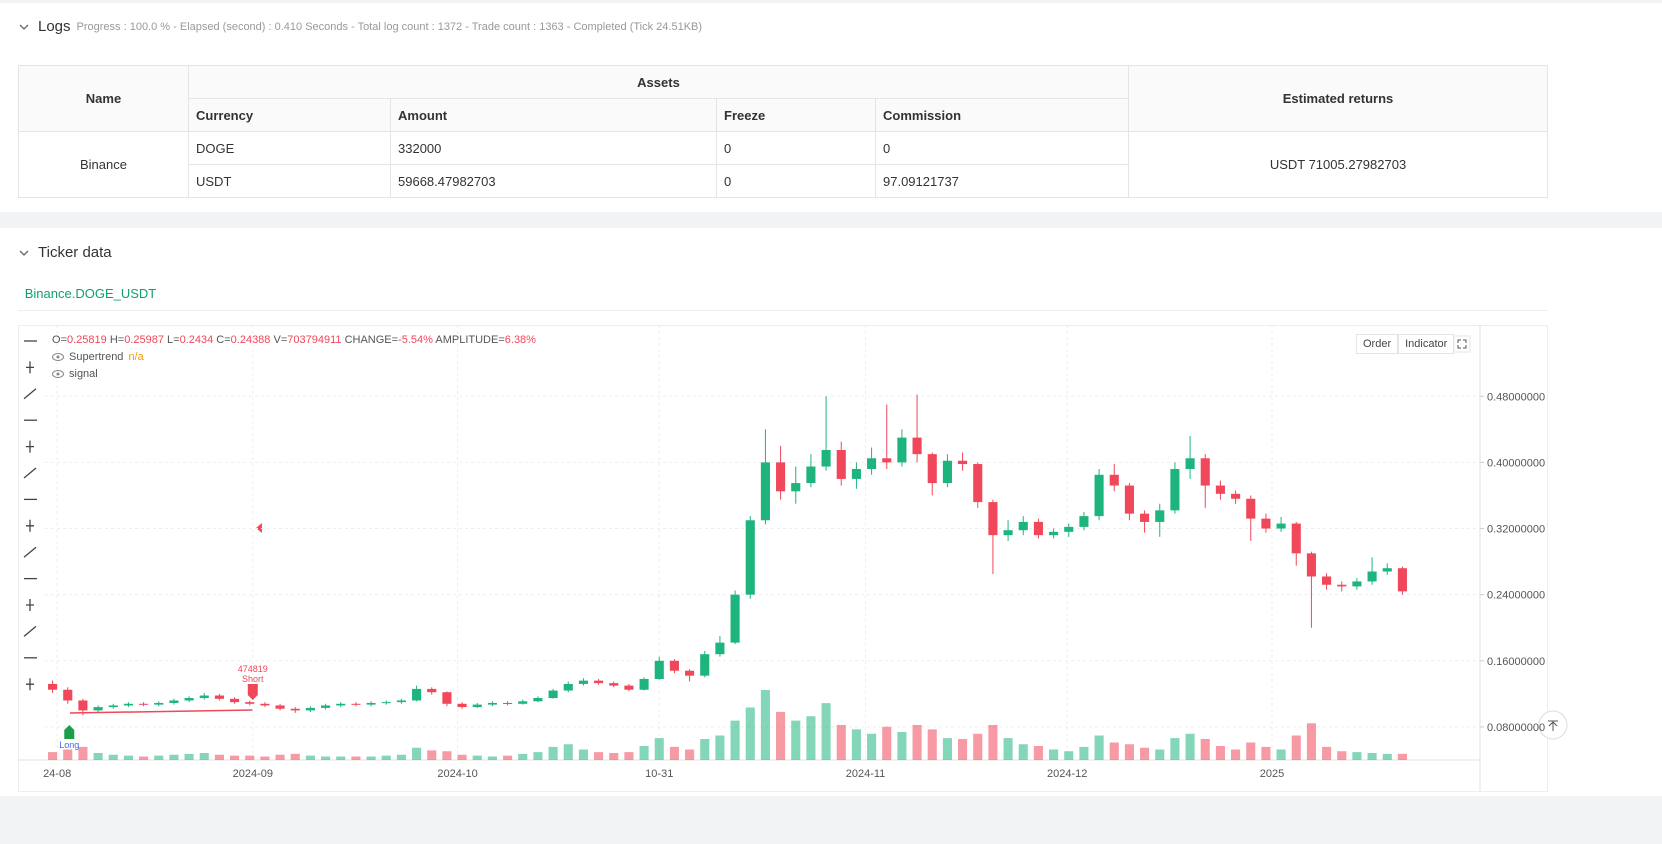 The image size is (1662, 844). I want to click on legend-value: 6.38%, so click(520, 340).